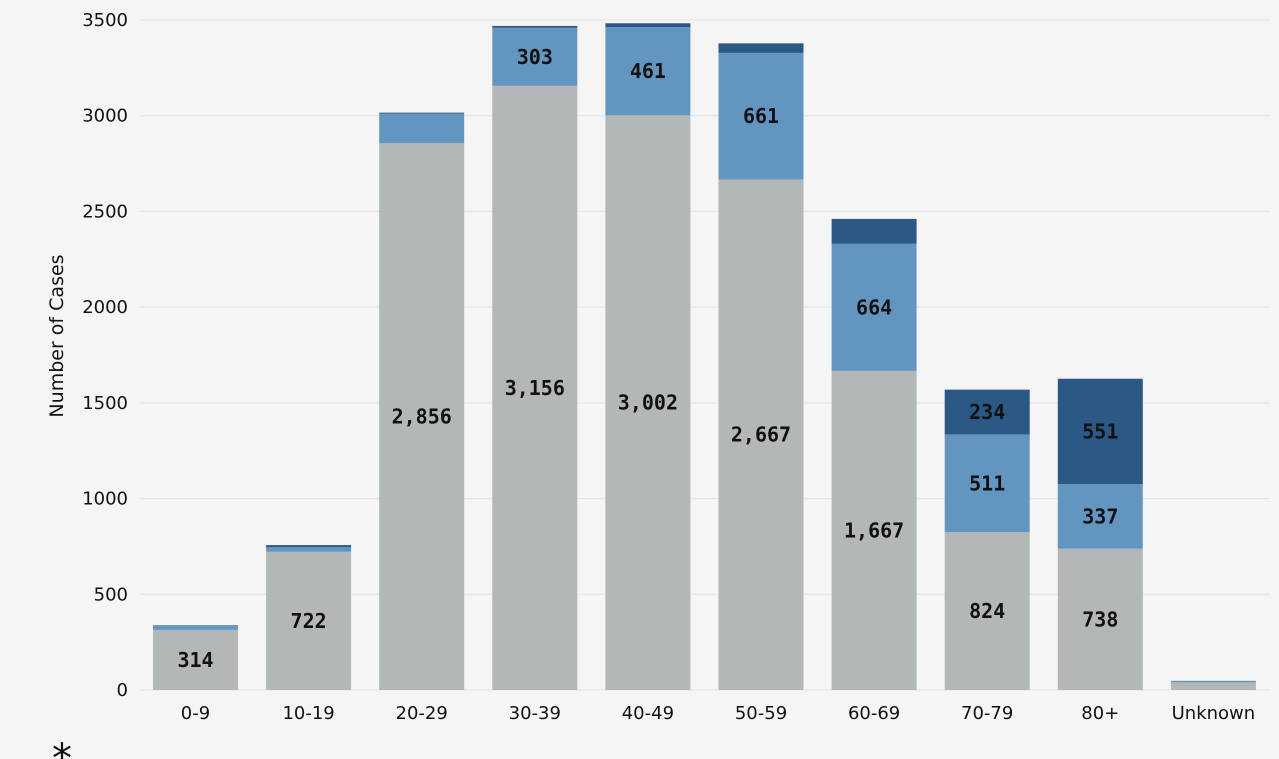 The height and width of the screenshot is (759, 1279). Describe the element at coordinates (308, 713) in the screenshot. I see `x-tick-label: 10-19` at that location.